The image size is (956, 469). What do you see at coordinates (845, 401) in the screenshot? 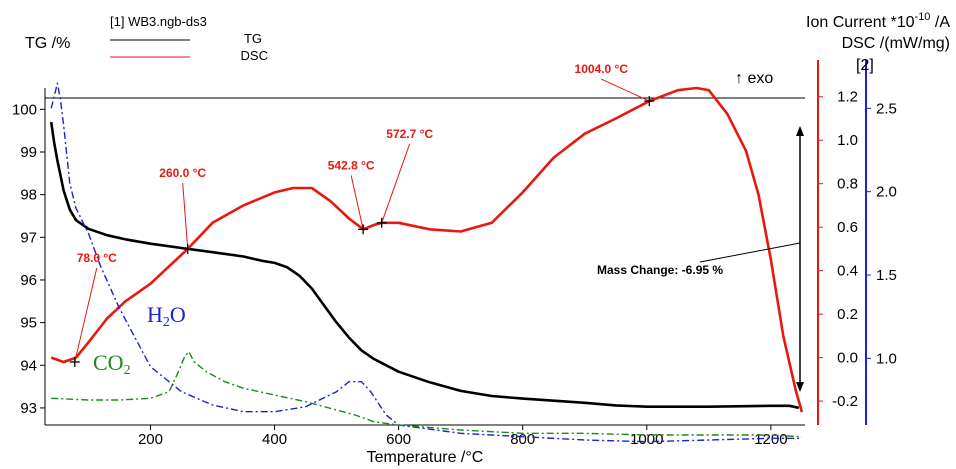
I see `dsc-tick-label: -0.2` at bounding box center [845, 401].